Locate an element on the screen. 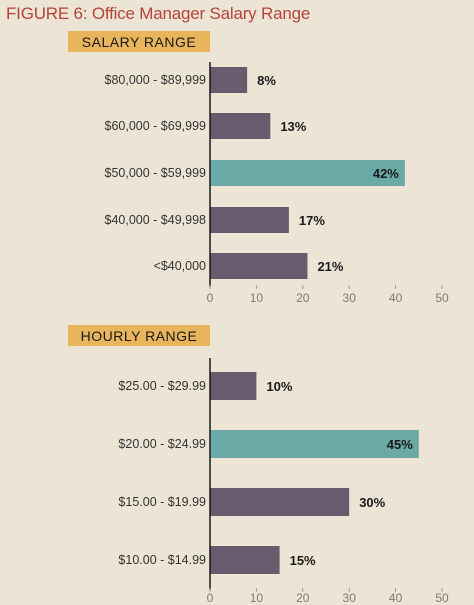 Image resolution: width=474 pixels, height=605 pixels. hourly-value-label-1: 45% is located at coordinates (400, 444).